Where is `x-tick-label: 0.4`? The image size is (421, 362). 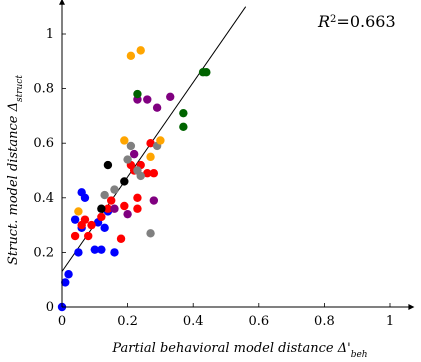
x-tick-label: 0.4 is located at coordinates (193, 321).